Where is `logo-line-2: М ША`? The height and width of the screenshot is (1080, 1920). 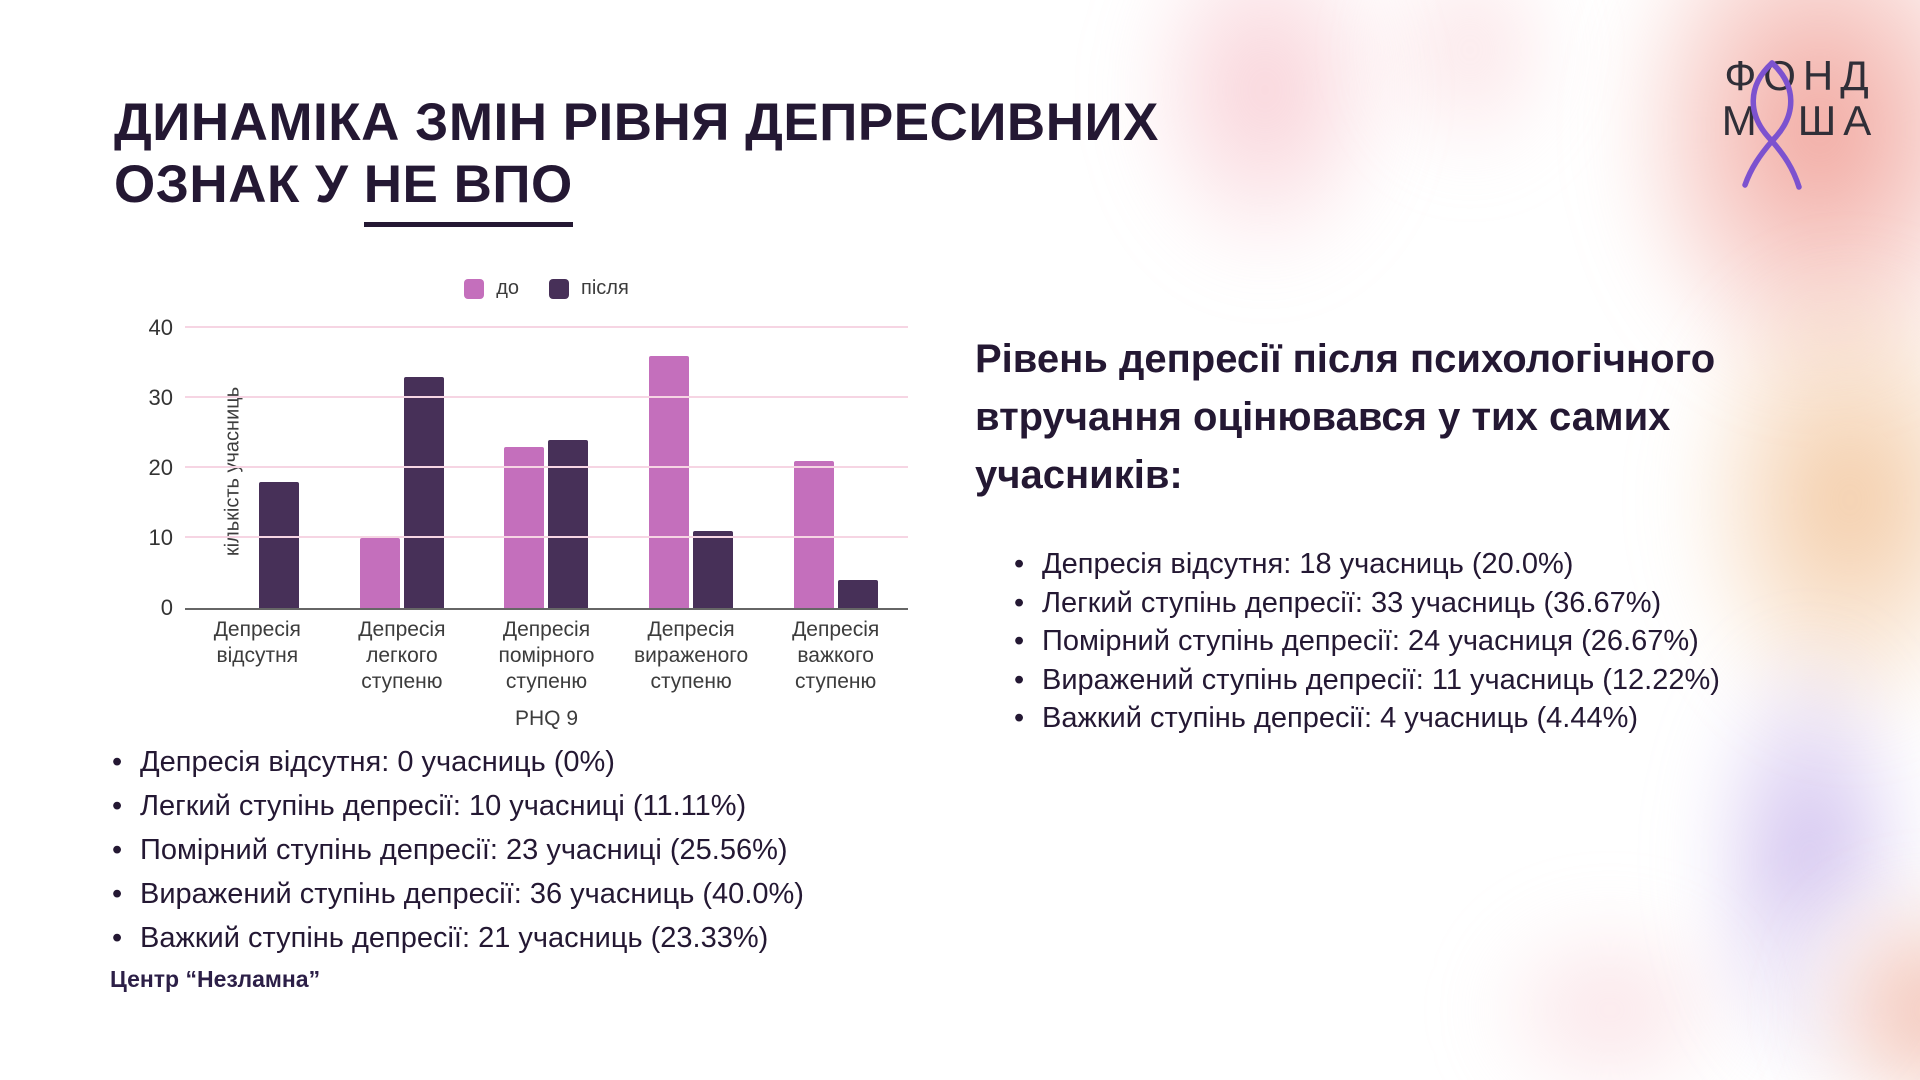 logo-line-2: М ША is located at coordinates (1800, 120).